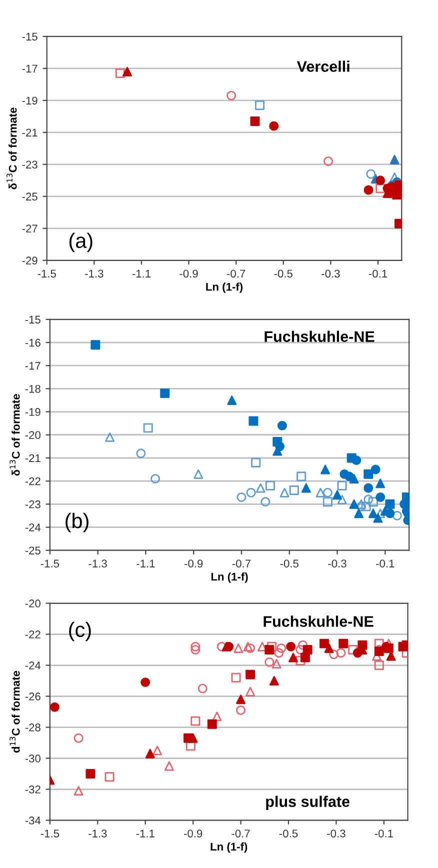  Describe the element at coordinates (308, 803) in the screenshot. I see `annotation: plus sulfate` at that location.